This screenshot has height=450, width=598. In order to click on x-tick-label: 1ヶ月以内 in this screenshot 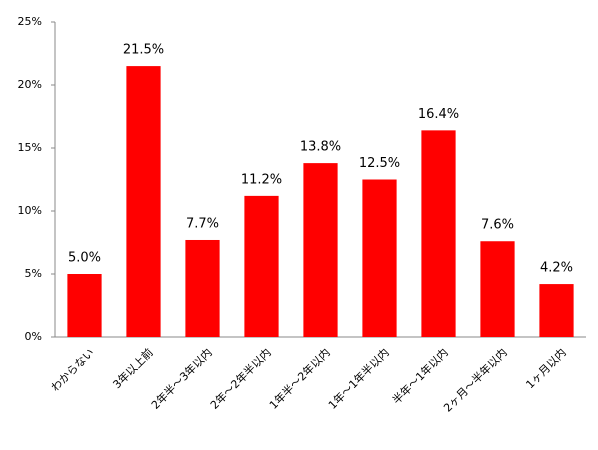, I will do `click(546, 368)`.